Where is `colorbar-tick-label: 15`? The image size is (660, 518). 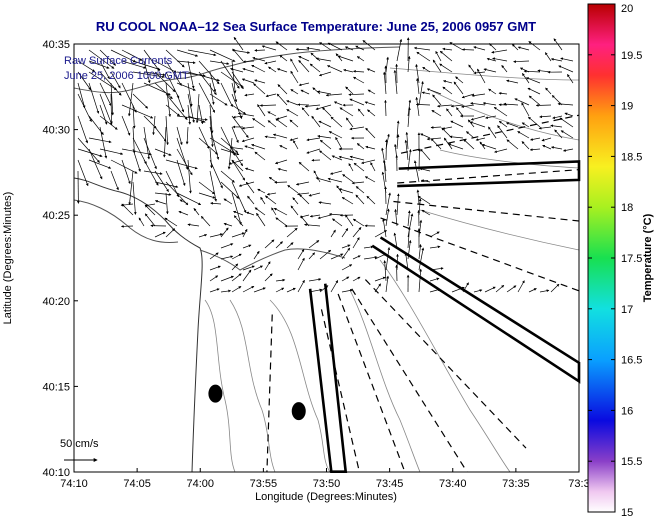 colorbar-tick-label: 15 is located at coordinates (627, 512).